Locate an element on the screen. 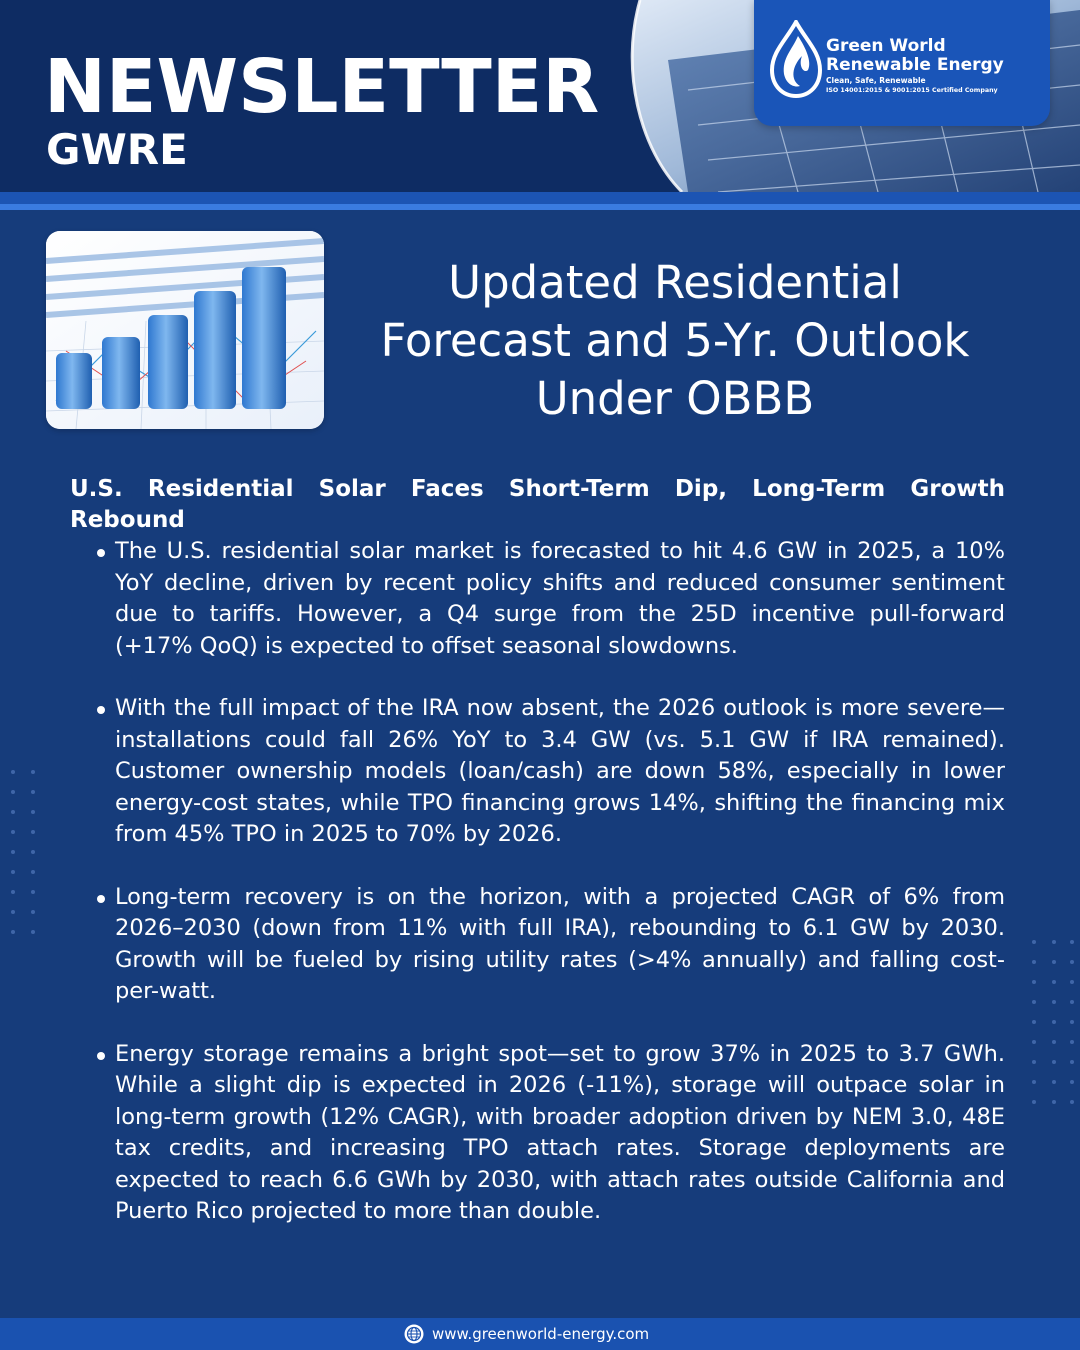  newsletter-title: NEWSLETTER is located at coordinates (322, 87).